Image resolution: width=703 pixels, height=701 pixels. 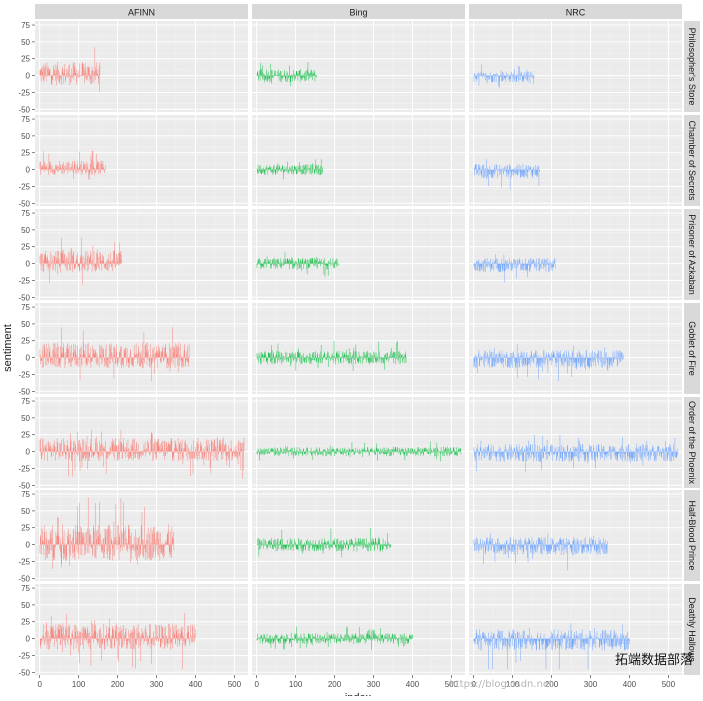 What do you see at coordinates (692, 160) in the screenshot?
I see `row-label: Chamber of Secrets` at bounding box center [692, 160].